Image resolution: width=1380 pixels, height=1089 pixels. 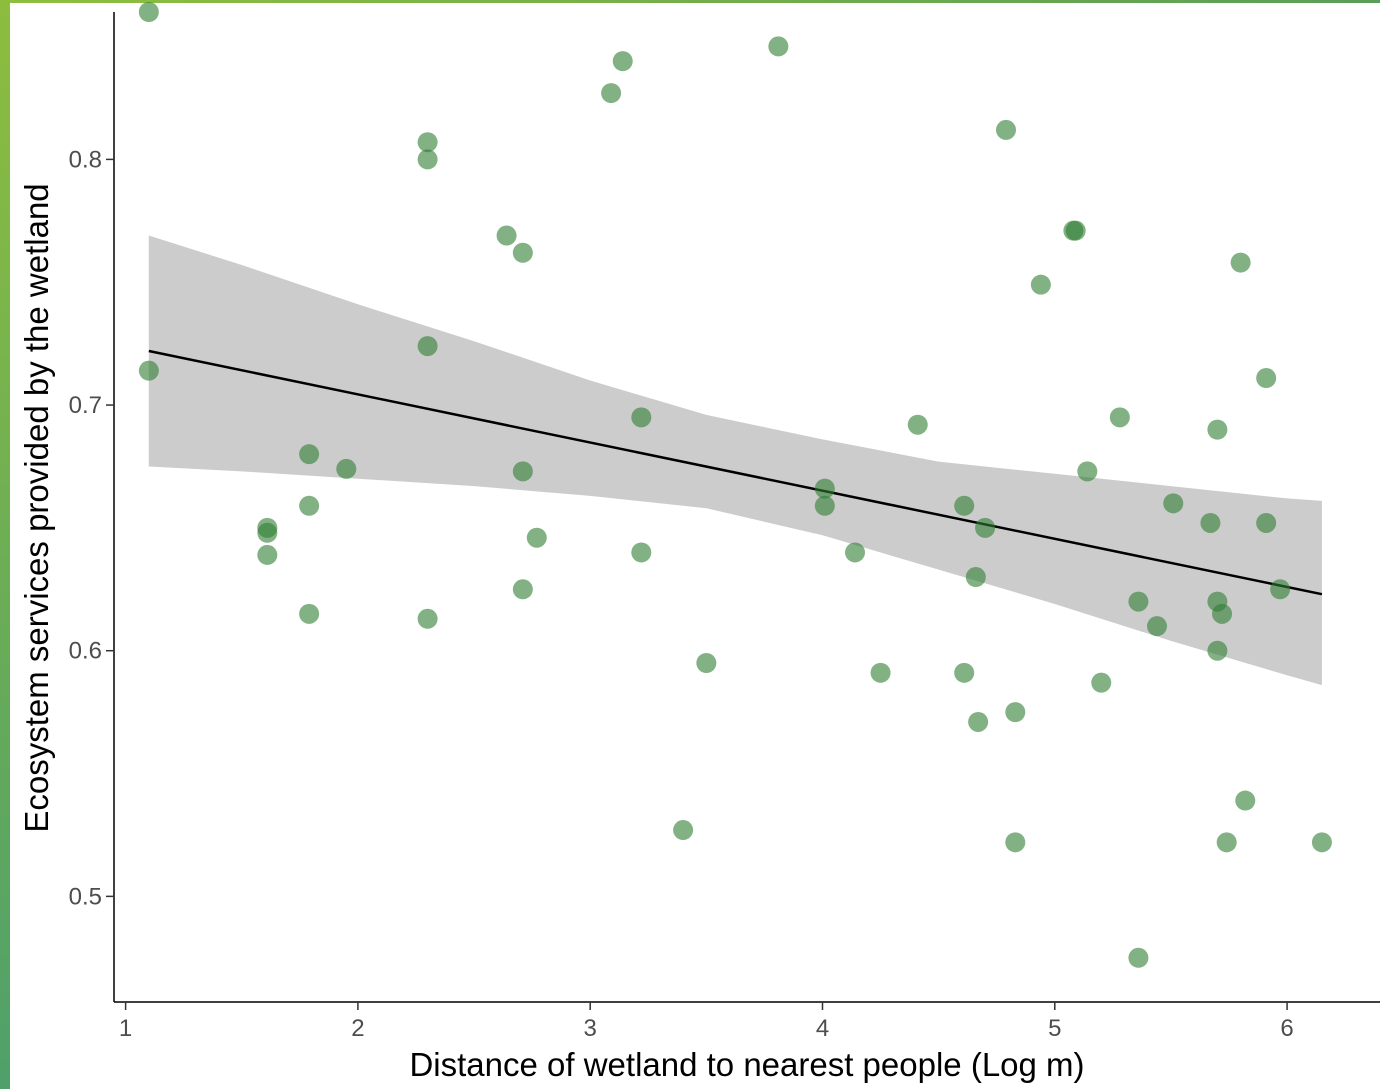 I want to click on frame-top-border, so click(x=690, y=1).